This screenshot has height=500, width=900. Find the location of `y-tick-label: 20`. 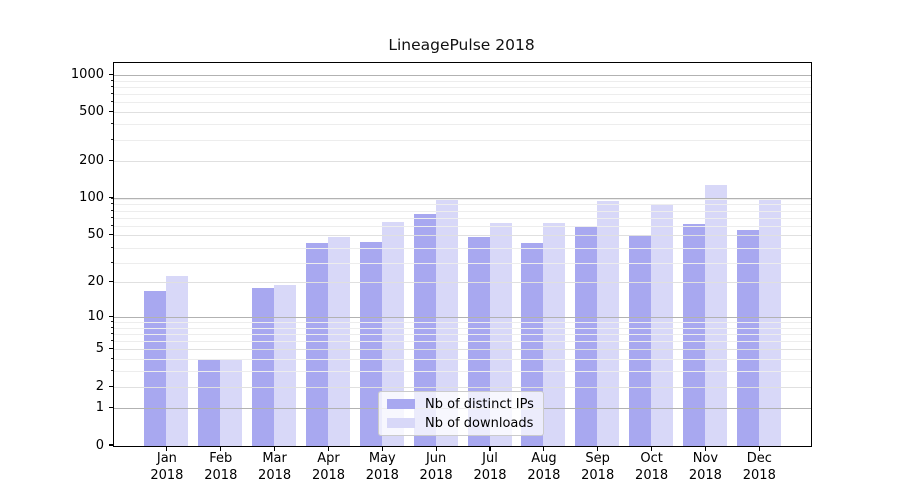

y-tick-label: 20 is located at coordinates (95, 282).